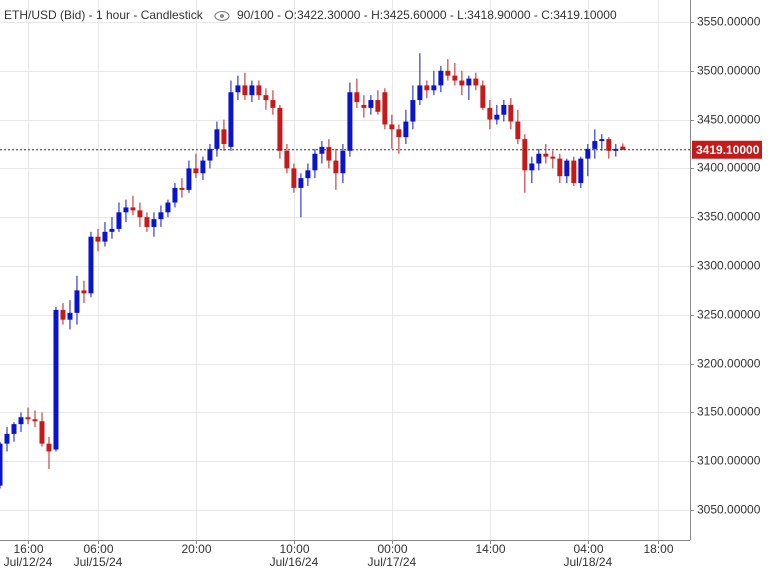 This screenshot has height=569, width=768. I want to click on y-tick-label: 3450.00000, so click(729, 120).